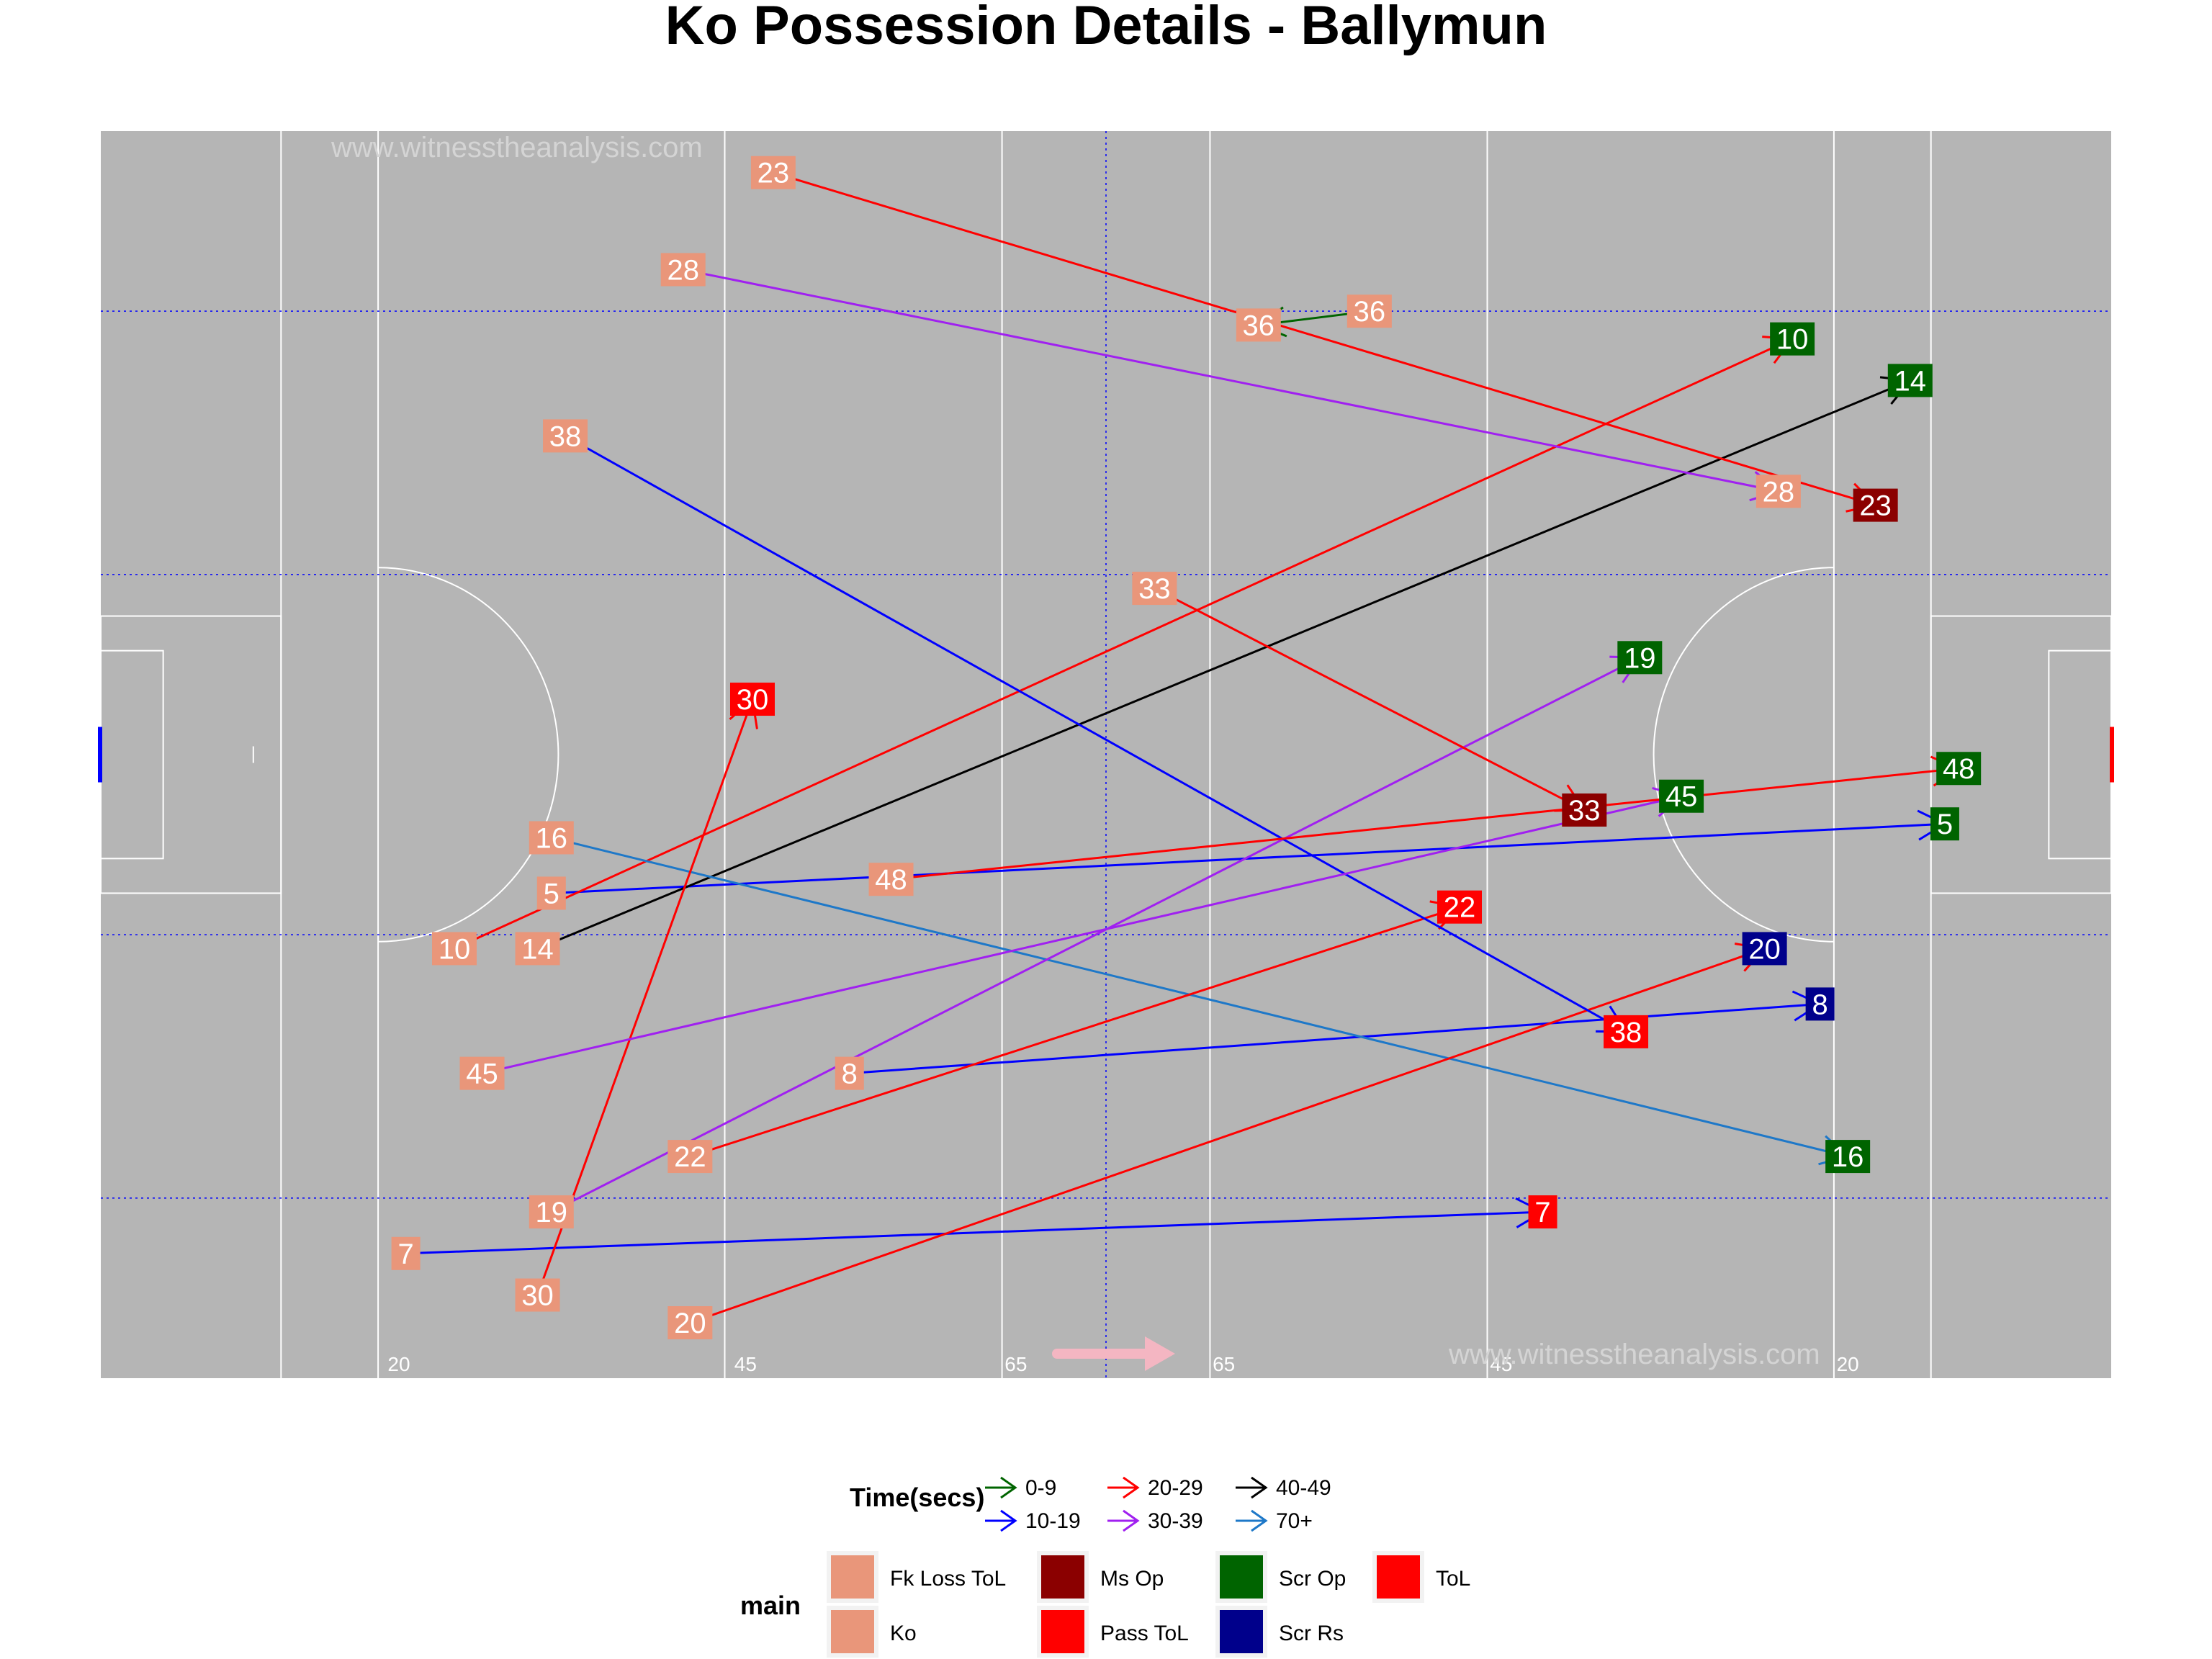  I want to click on end-label-text: 16, so click(1848, 1157).